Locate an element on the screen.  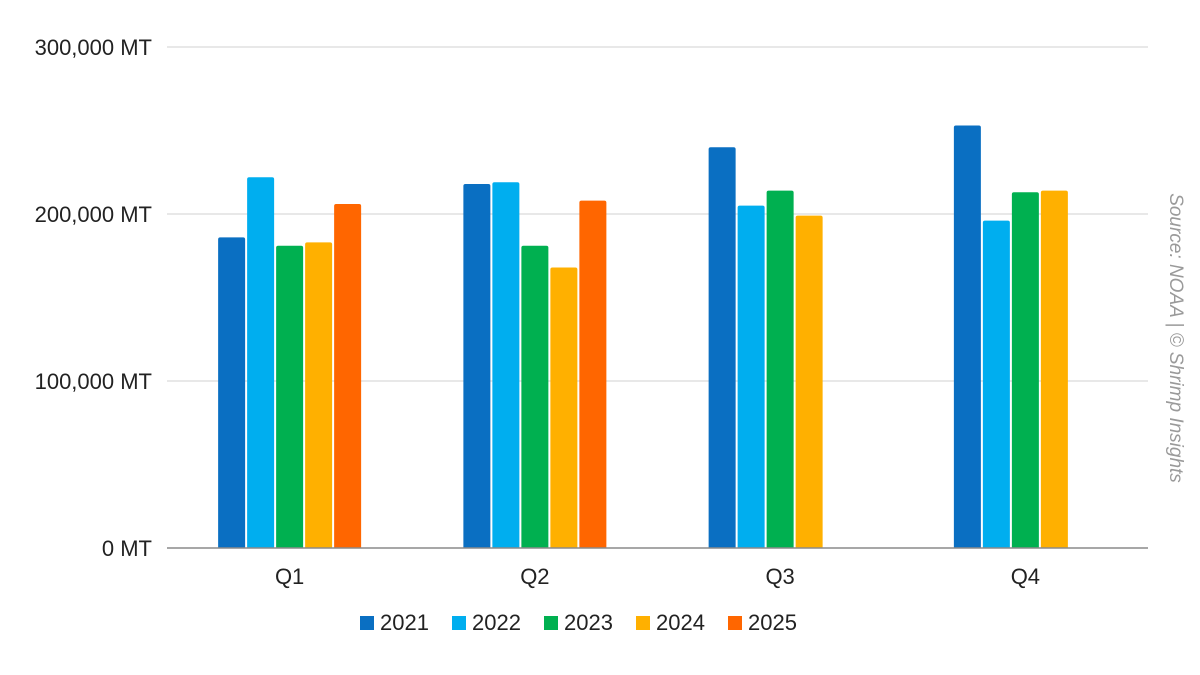
legend-swatch-2023 is located at coordinates (551, 623).